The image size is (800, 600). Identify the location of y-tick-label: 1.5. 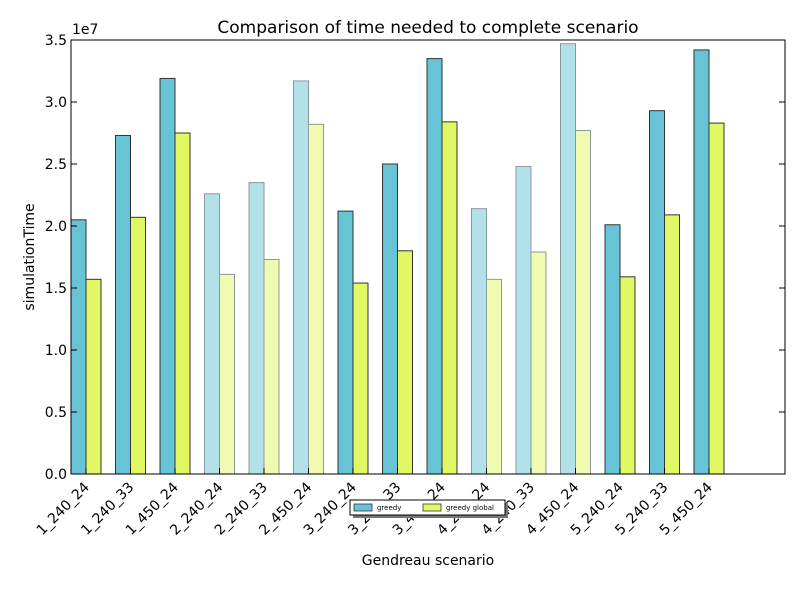
(56, 289).